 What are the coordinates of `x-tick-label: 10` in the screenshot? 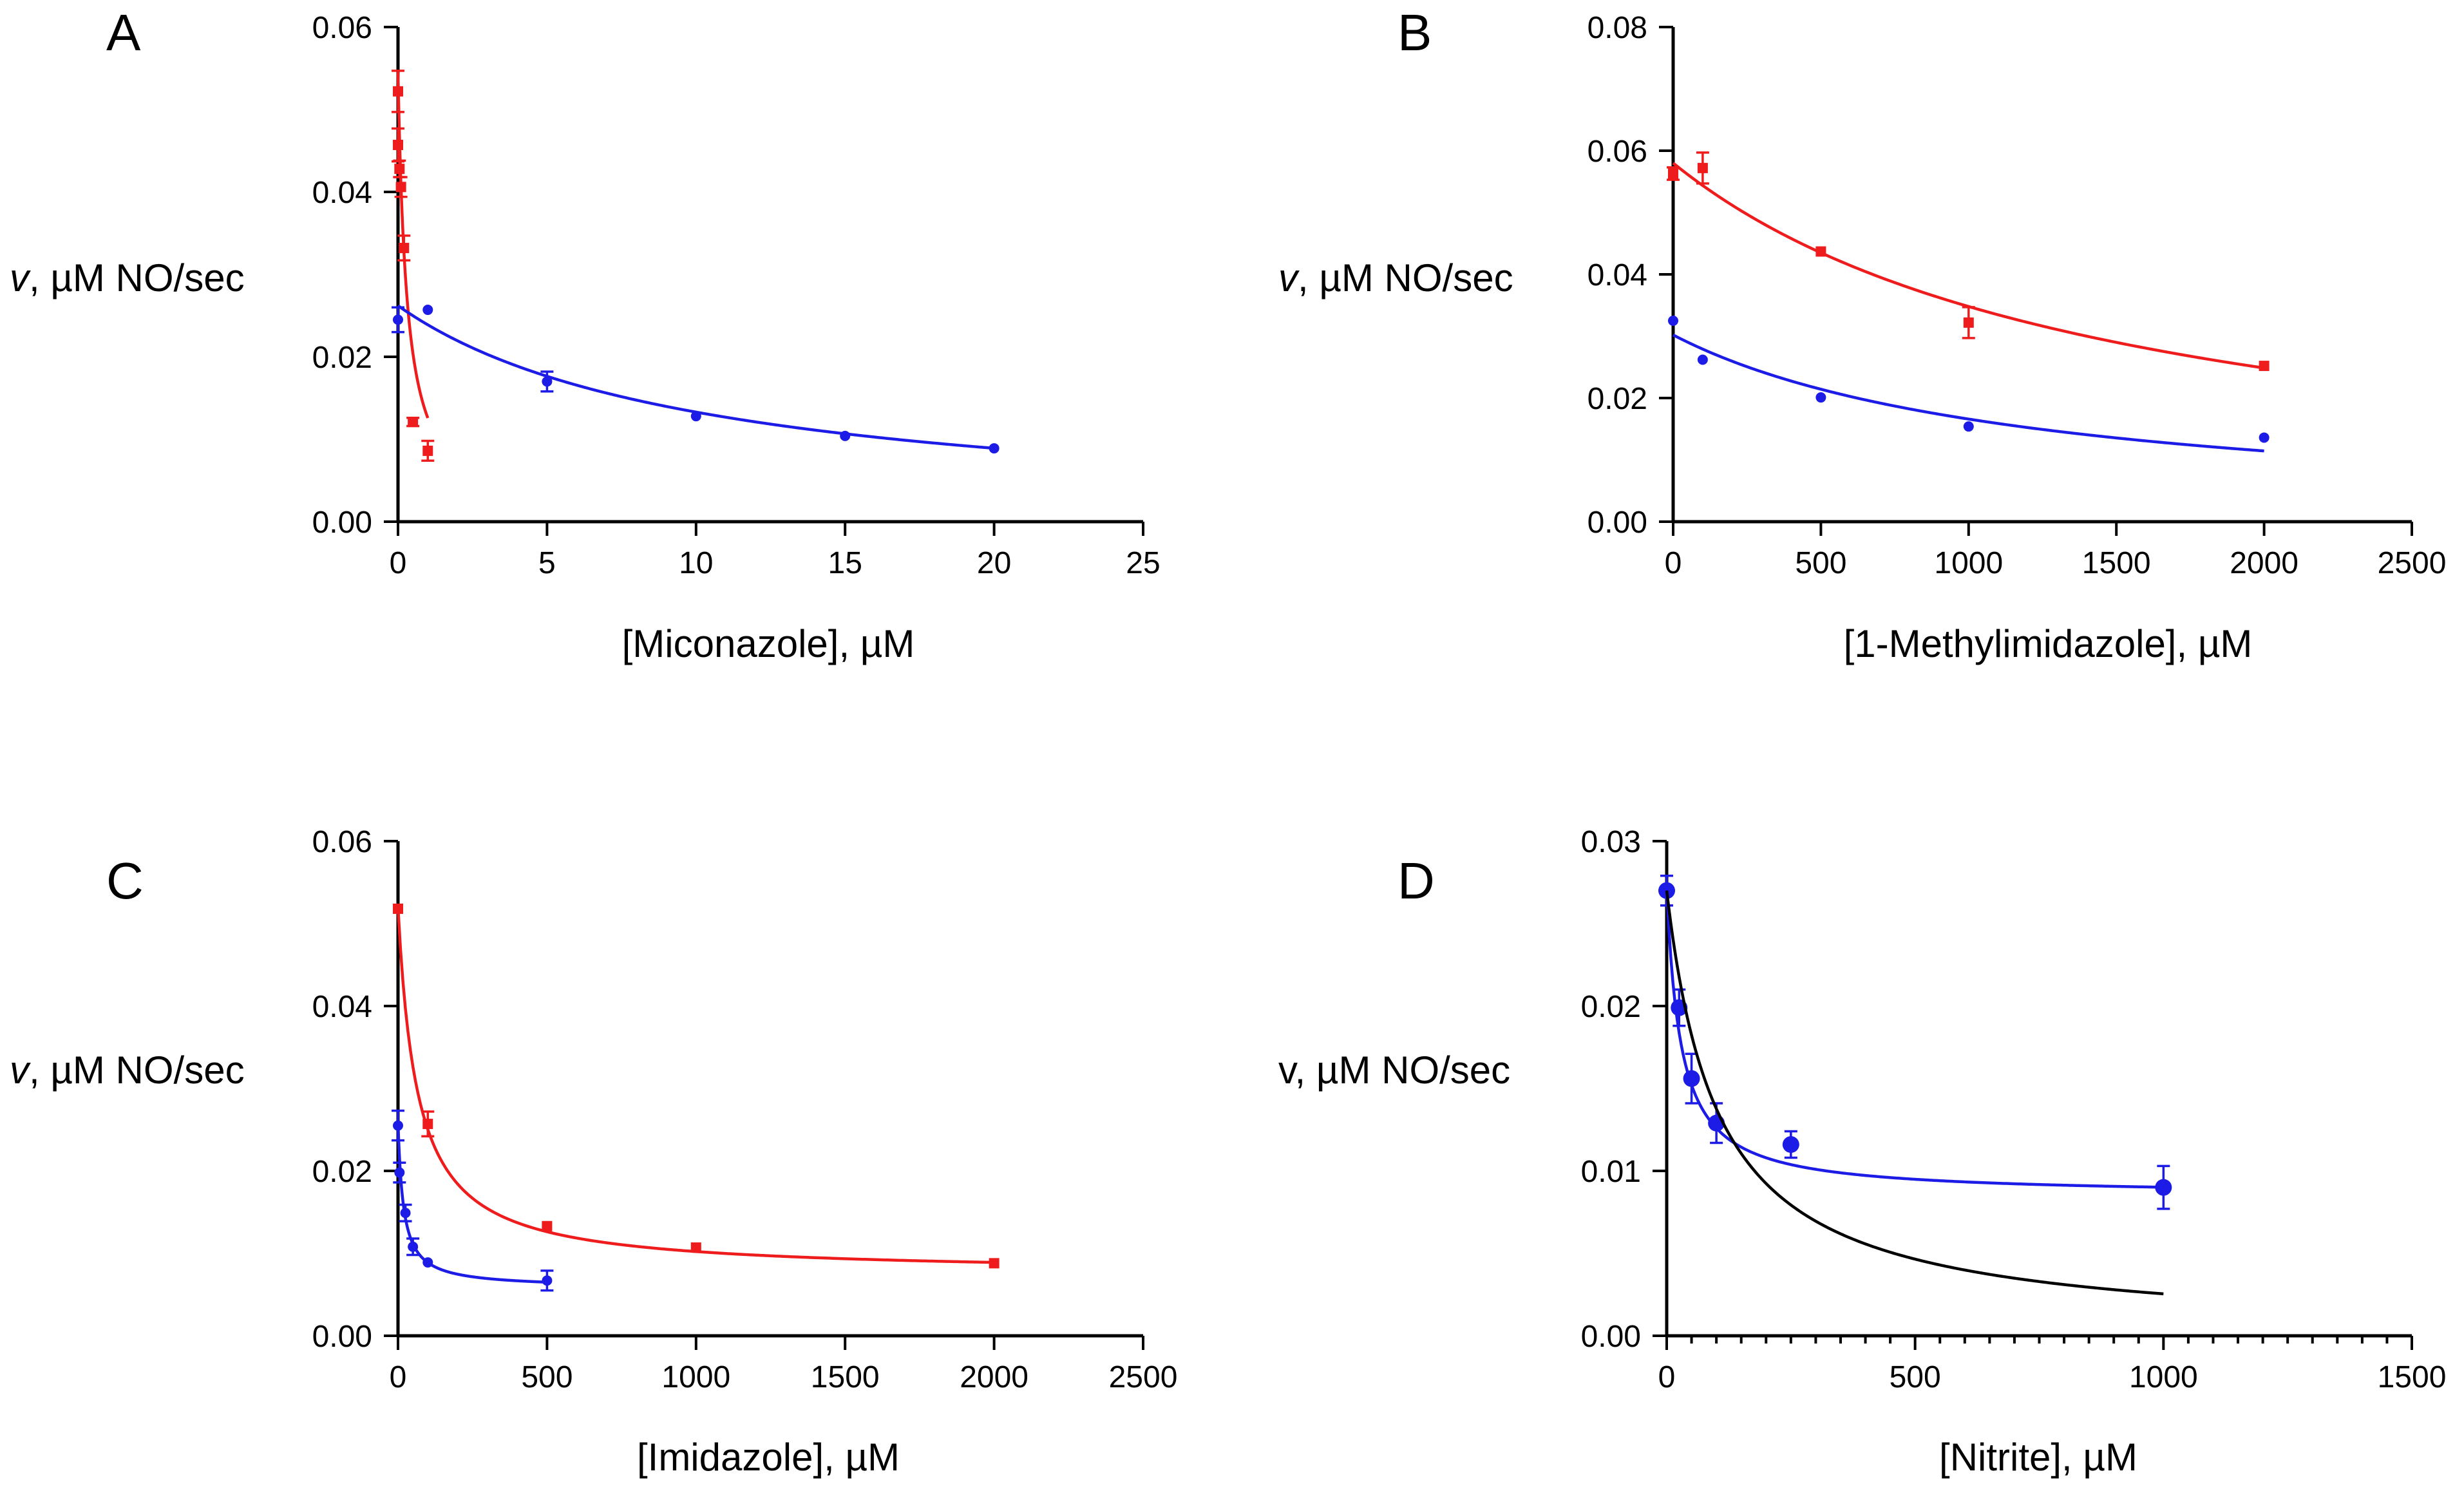 It's located at (696, 563).